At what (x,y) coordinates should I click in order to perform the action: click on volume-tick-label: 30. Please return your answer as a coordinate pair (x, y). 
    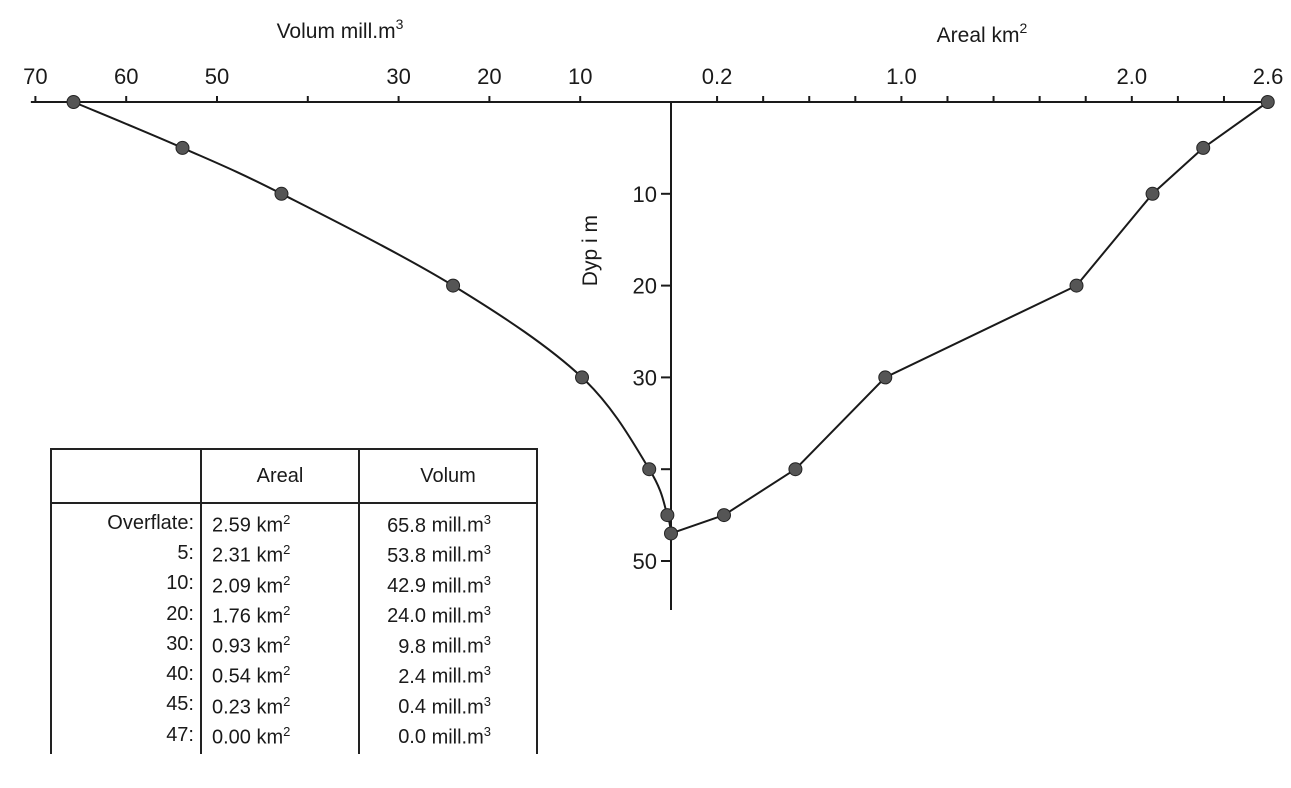
    Looking at the image, I should click on (398, 76).